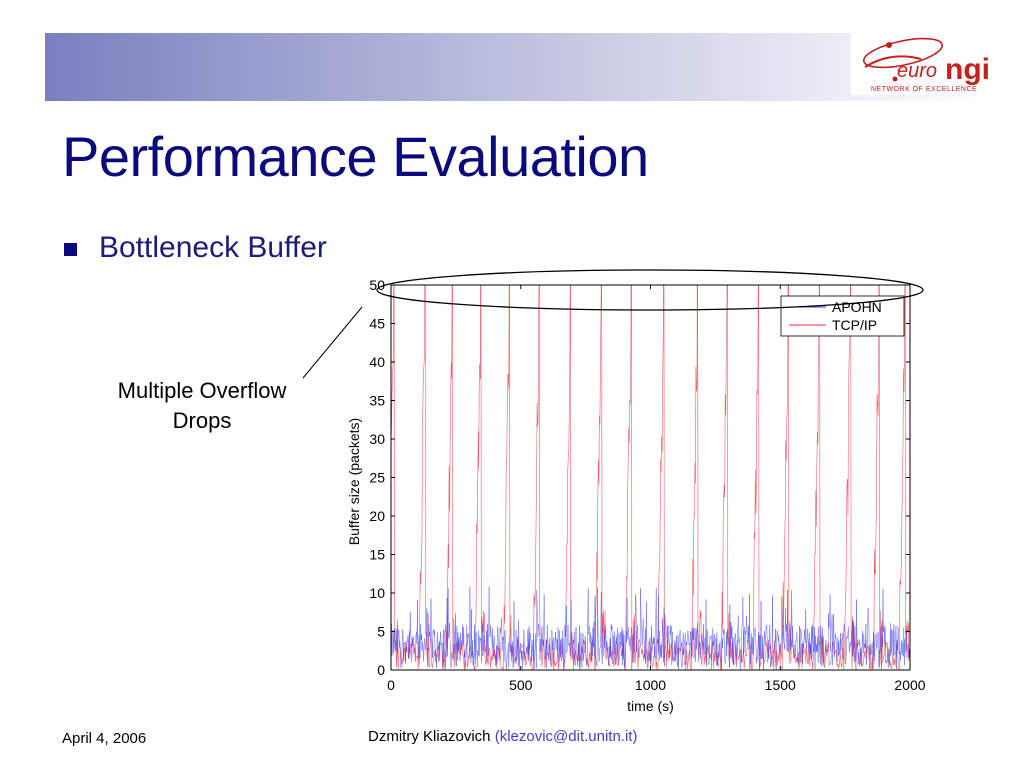 This screenshot has height=768, width=1024. Describe the element at coordinates (213, 247) in the screenshot. I see `bullet-text: Bottleneck Buffer` at that location.